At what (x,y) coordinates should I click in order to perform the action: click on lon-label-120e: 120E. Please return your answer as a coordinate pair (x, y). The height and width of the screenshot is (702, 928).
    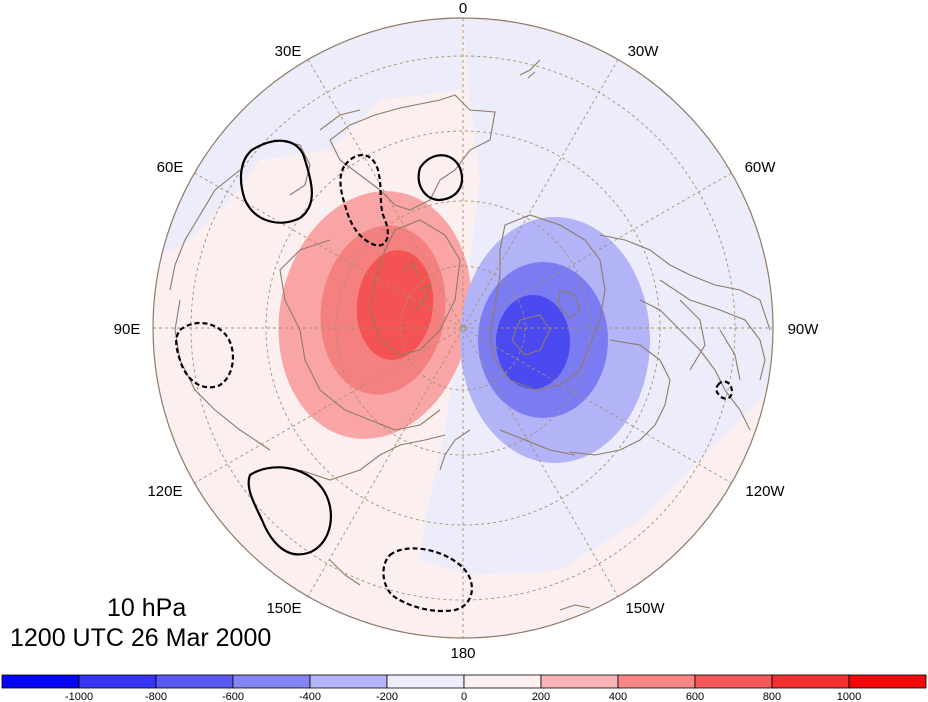
    Looking at the image, I should click on (164, 491).